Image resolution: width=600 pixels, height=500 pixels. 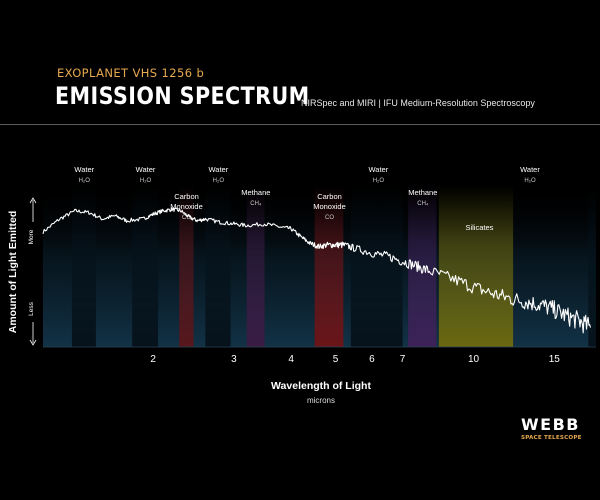 What do you see at coordinates (31, 236) in the screenshot?
I see `y-more-label: More` at bounding box center [31, 236].